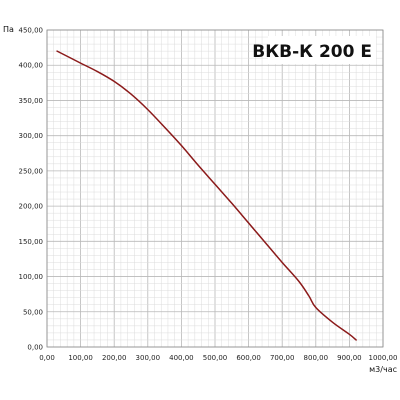  Describe the element at coordinates (181, 358) in the screenshot. I see `x-tick-label: 400,00` at that location.